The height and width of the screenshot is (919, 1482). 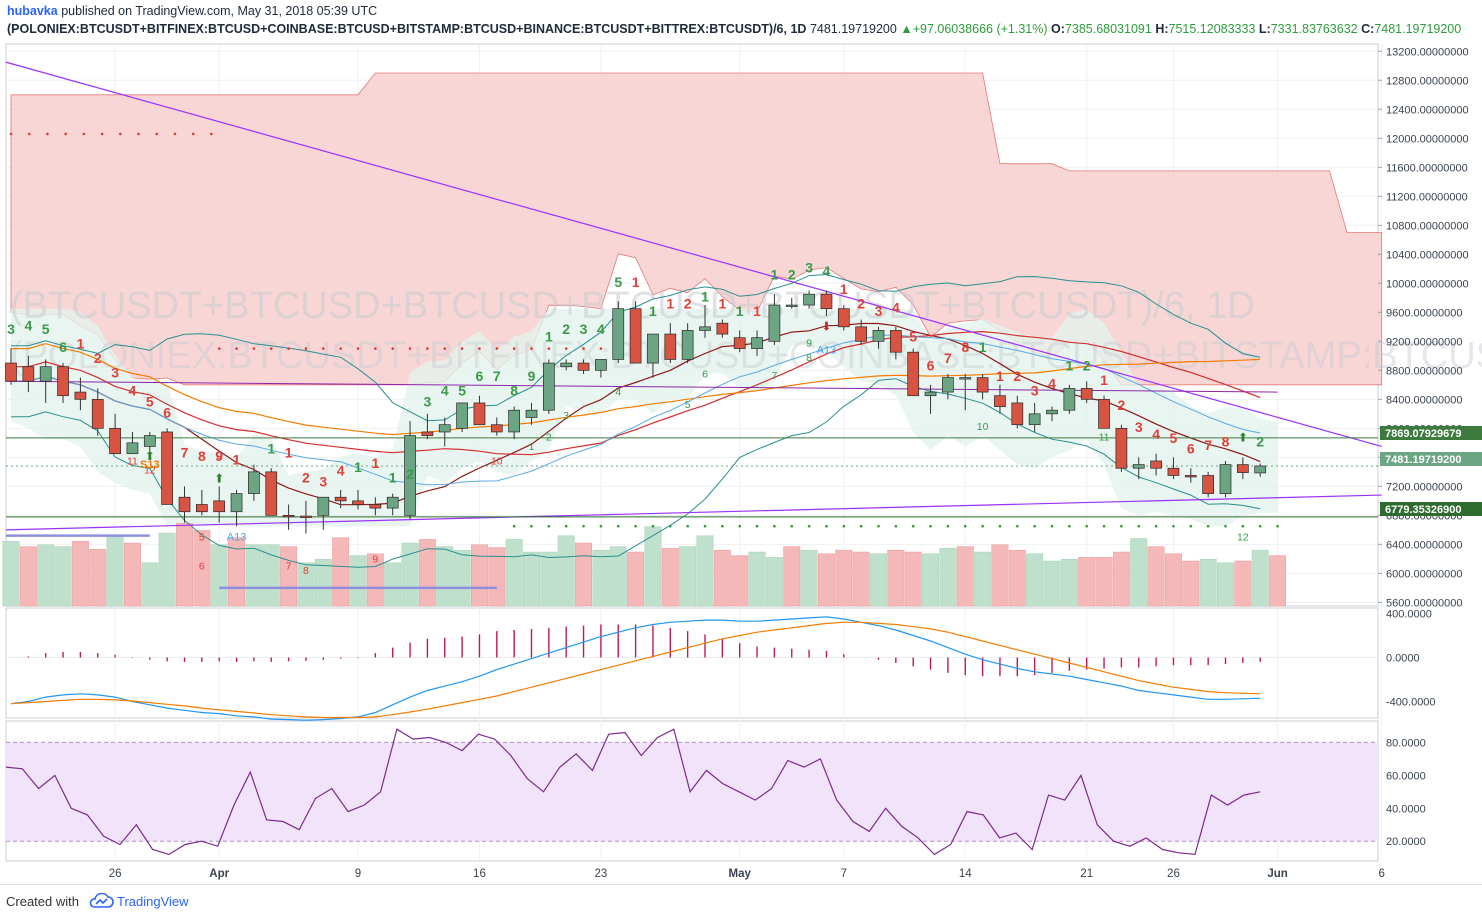 I want to click on time-axis: 26 Apr 9 16 23 May 7 14 21 26 Jun 6, so click(x=747, y=874).